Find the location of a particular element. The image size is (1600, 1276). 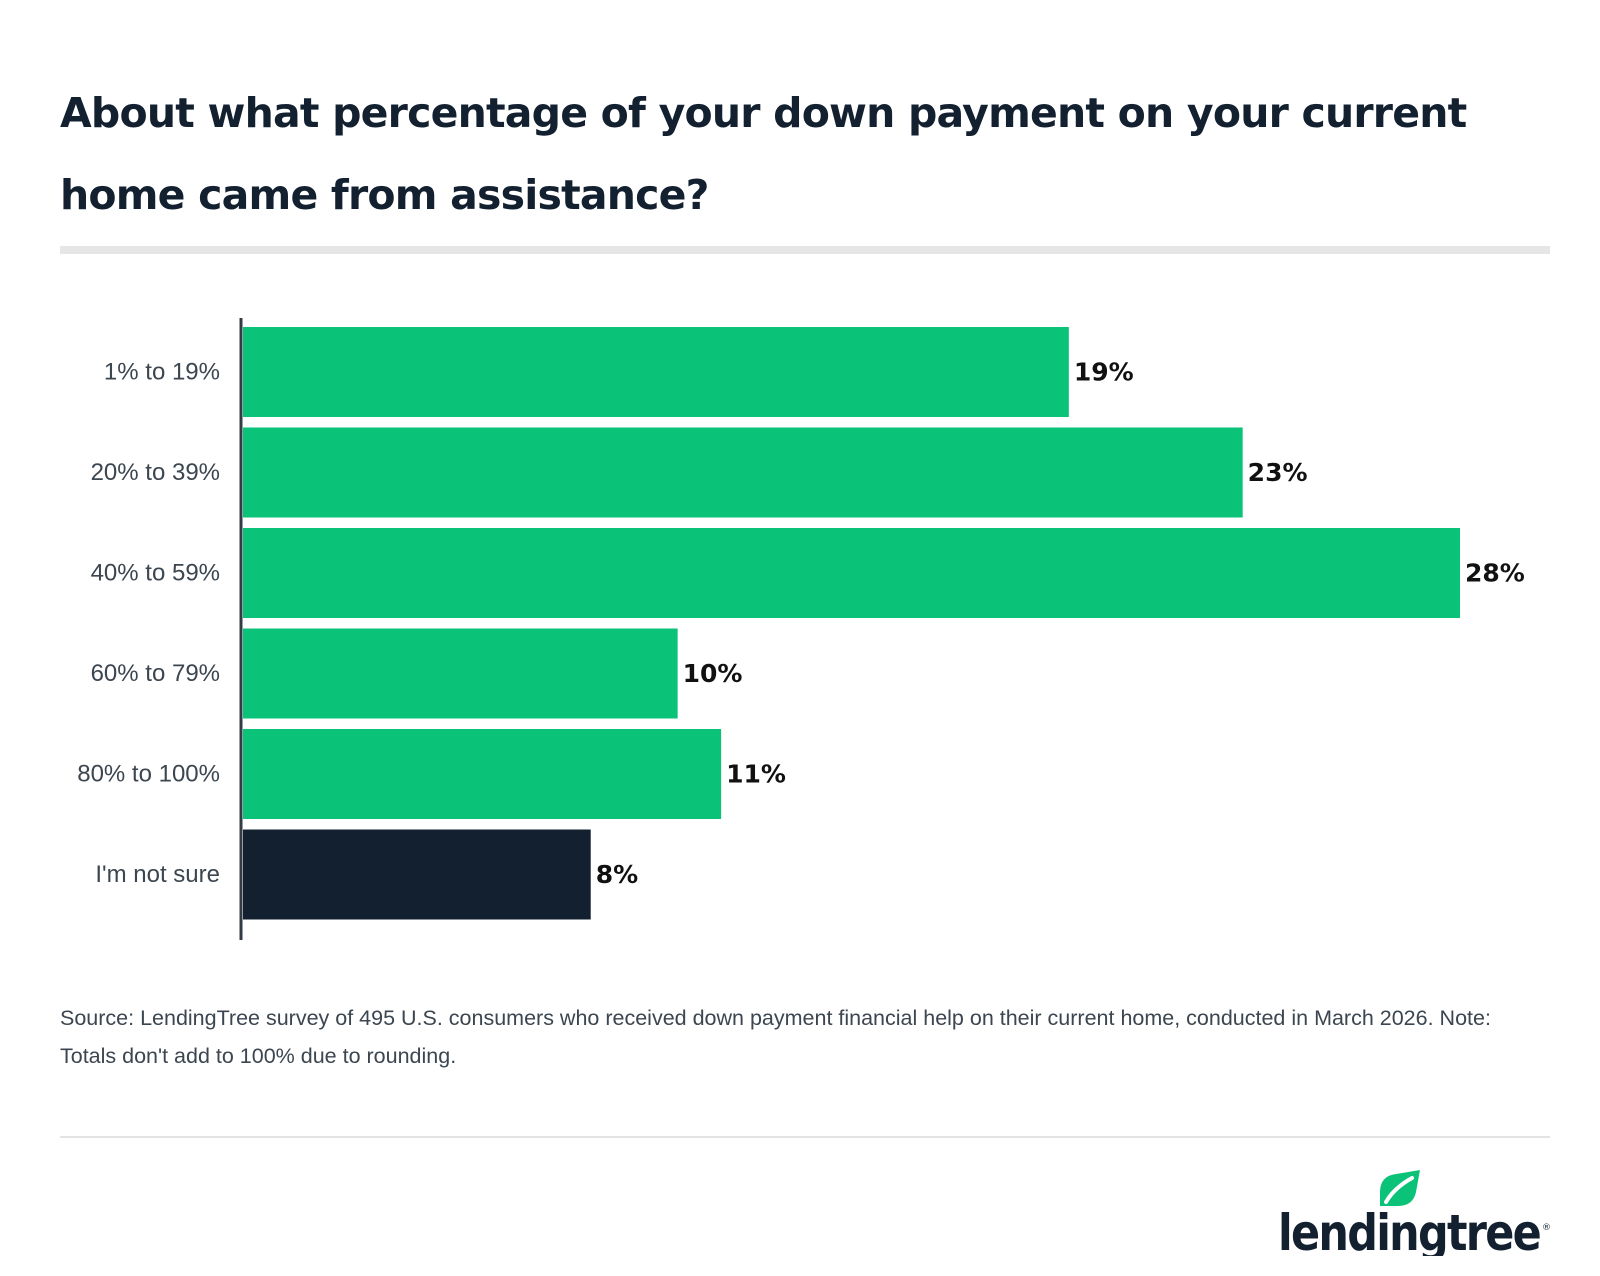

category-label-3: 60% to 79% is located at coordinates (155, 673).